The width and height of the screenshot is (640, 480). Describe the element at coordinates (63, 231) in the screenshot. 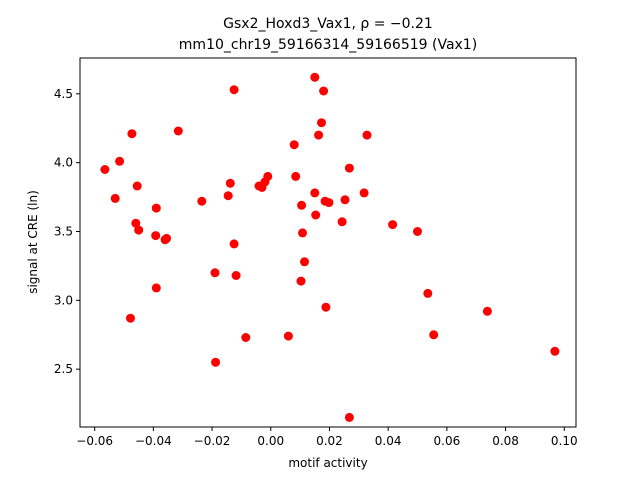

I see `y-tick-label: 3.5` at that location.